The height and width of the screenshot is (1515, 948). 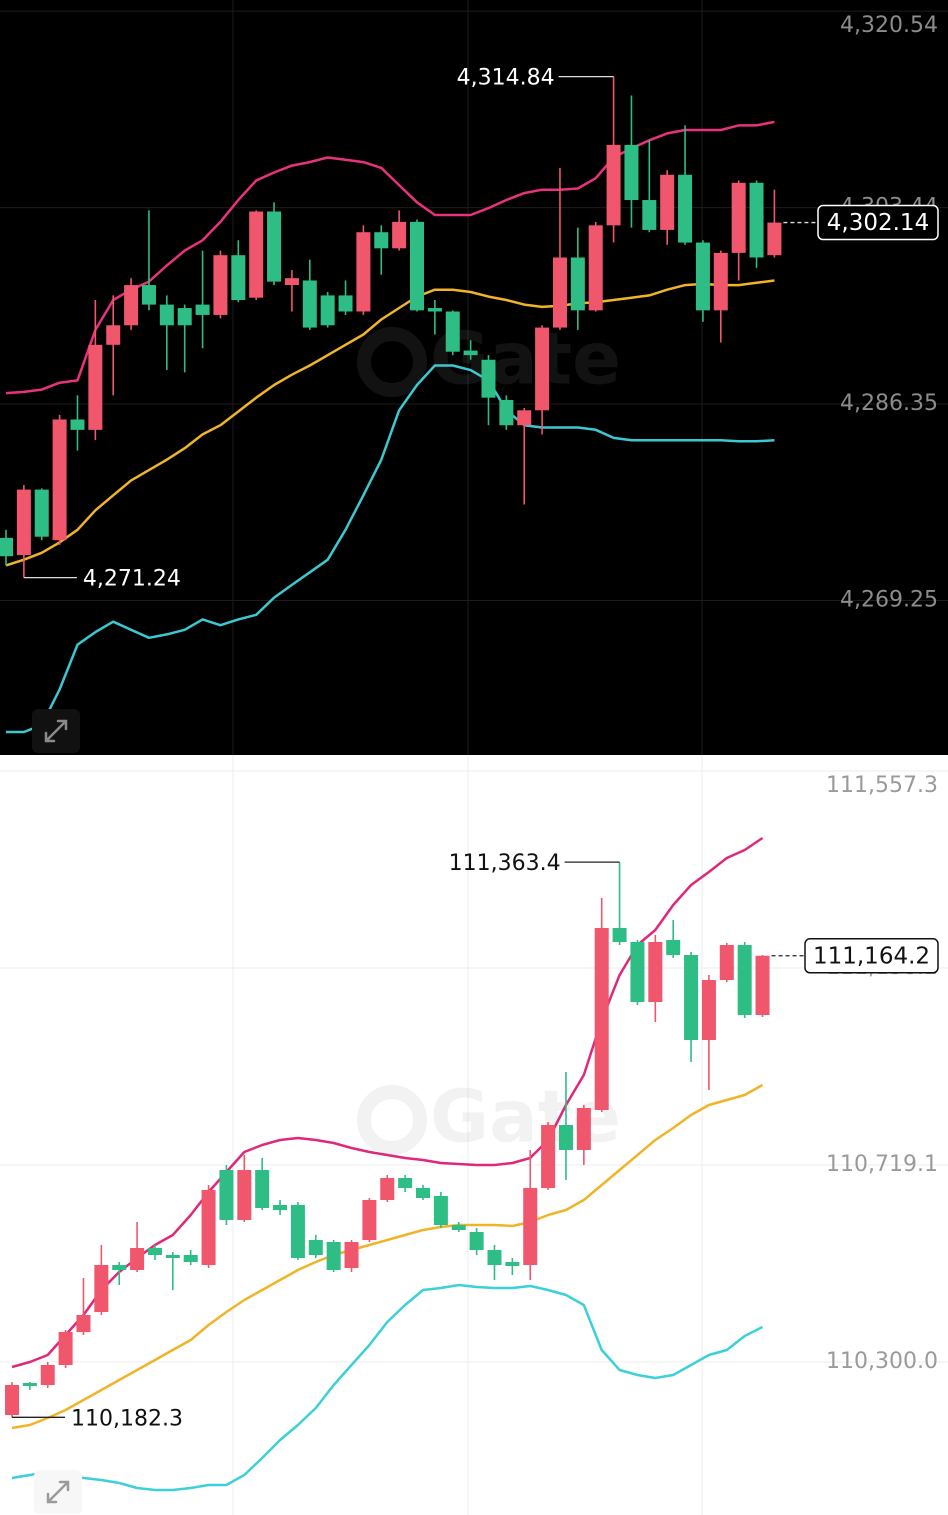 What do you see at coordinates (871, 956) in the screenshot?
I see `last-price-label: 111,164.2` at bounding box center [871, 956].